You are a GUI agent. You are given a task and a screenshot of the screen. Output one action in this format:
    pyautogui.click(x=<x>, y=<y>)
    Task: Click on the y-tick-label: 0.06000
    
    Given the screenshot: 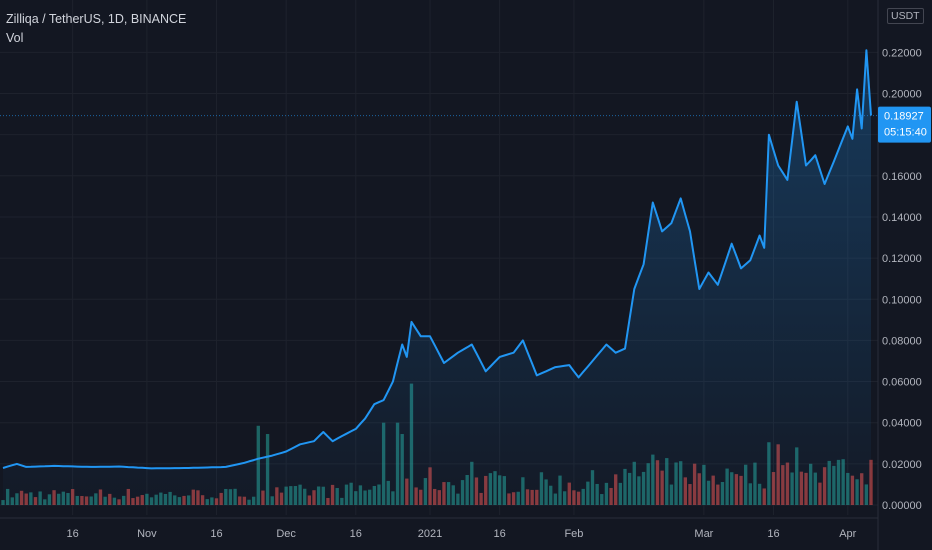 What is the action you would take?
    pyautogui.click(x=902, y=383)
    